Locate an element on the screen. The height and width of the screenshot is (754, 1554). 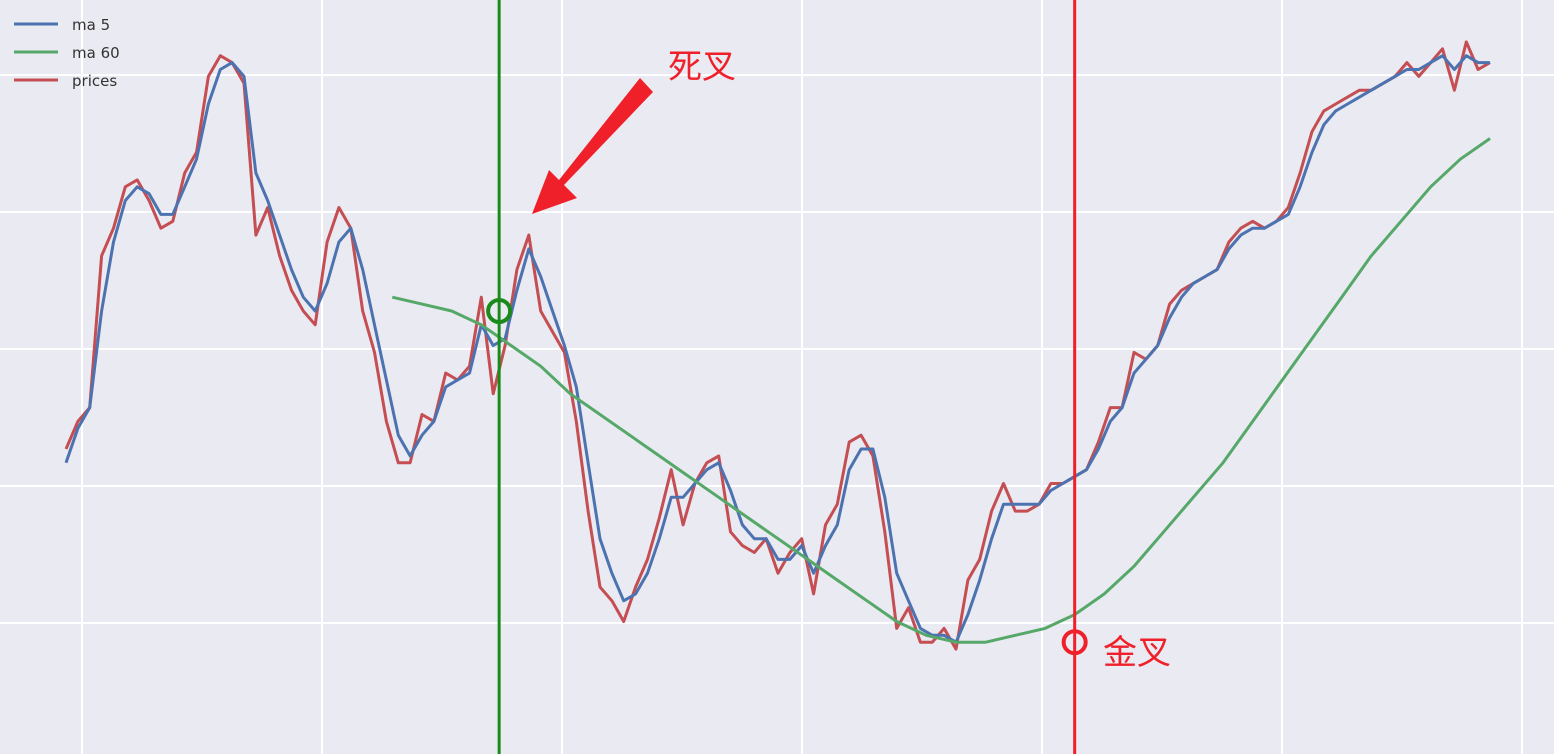
death-cross-label: 死叉 is located at coordinates (702, 67).